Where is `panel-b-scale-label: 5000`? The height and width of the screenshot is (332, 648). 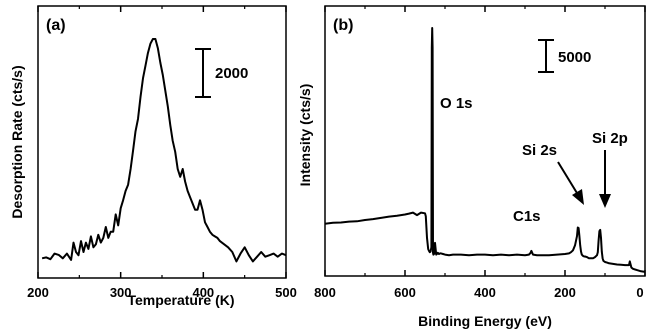 panel-b-scale-label: 5000 is located at coordinates (574, 57).